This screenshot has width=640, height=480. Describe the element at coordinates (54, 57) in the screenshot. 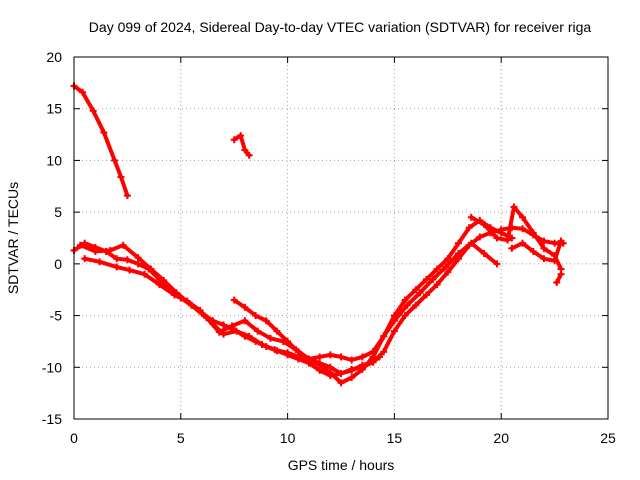

I see `y-tick-label: 20` at that location.